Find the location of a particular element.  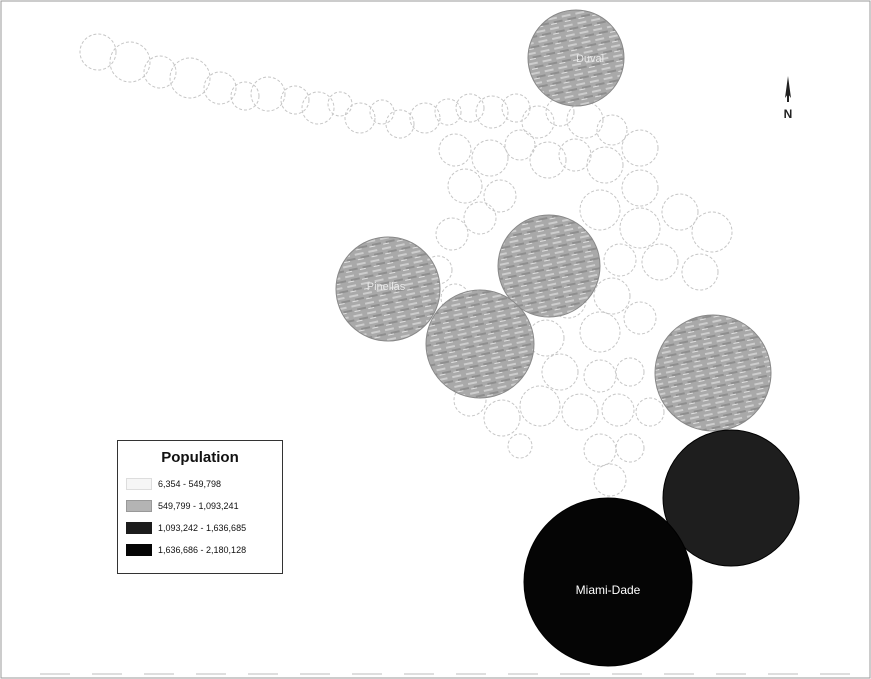

legend-swatch-class2 is located at coordinates (139, 506).